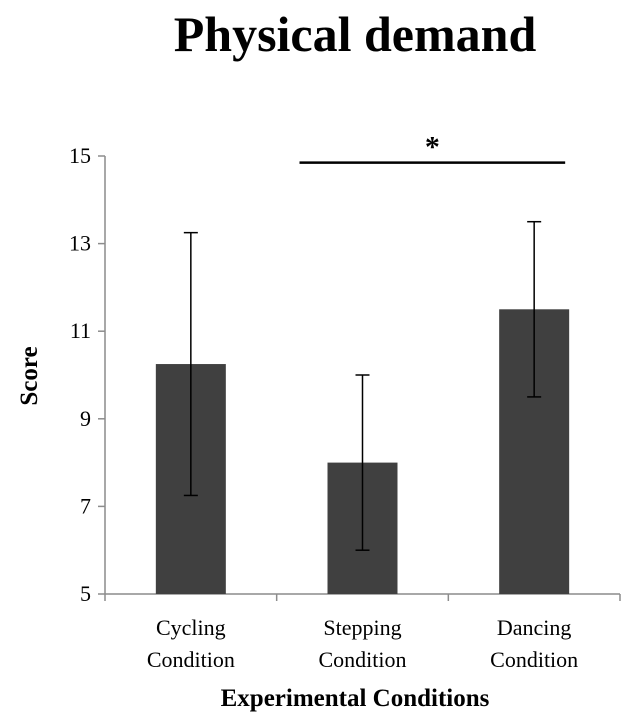  What do you see at coordinates (85, 593) in the screenshot?
I see `y-tick-label: 5` at bounding box center [85, 593].